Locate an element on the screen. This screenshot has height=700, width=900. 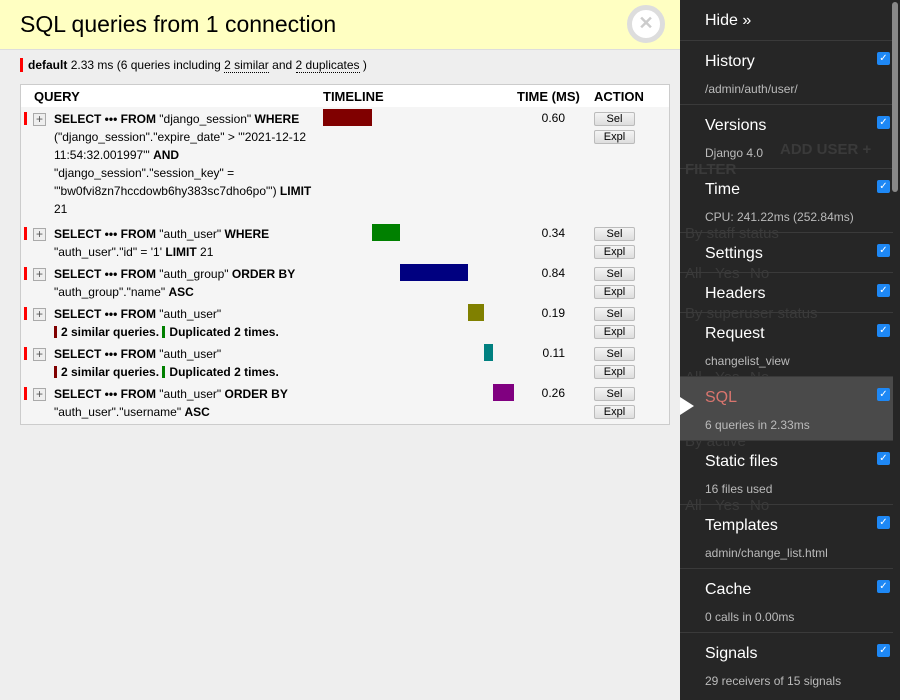
toolbar-item-history: History/admin/auth/user/ ✓ is located at coordinates (786, 72).